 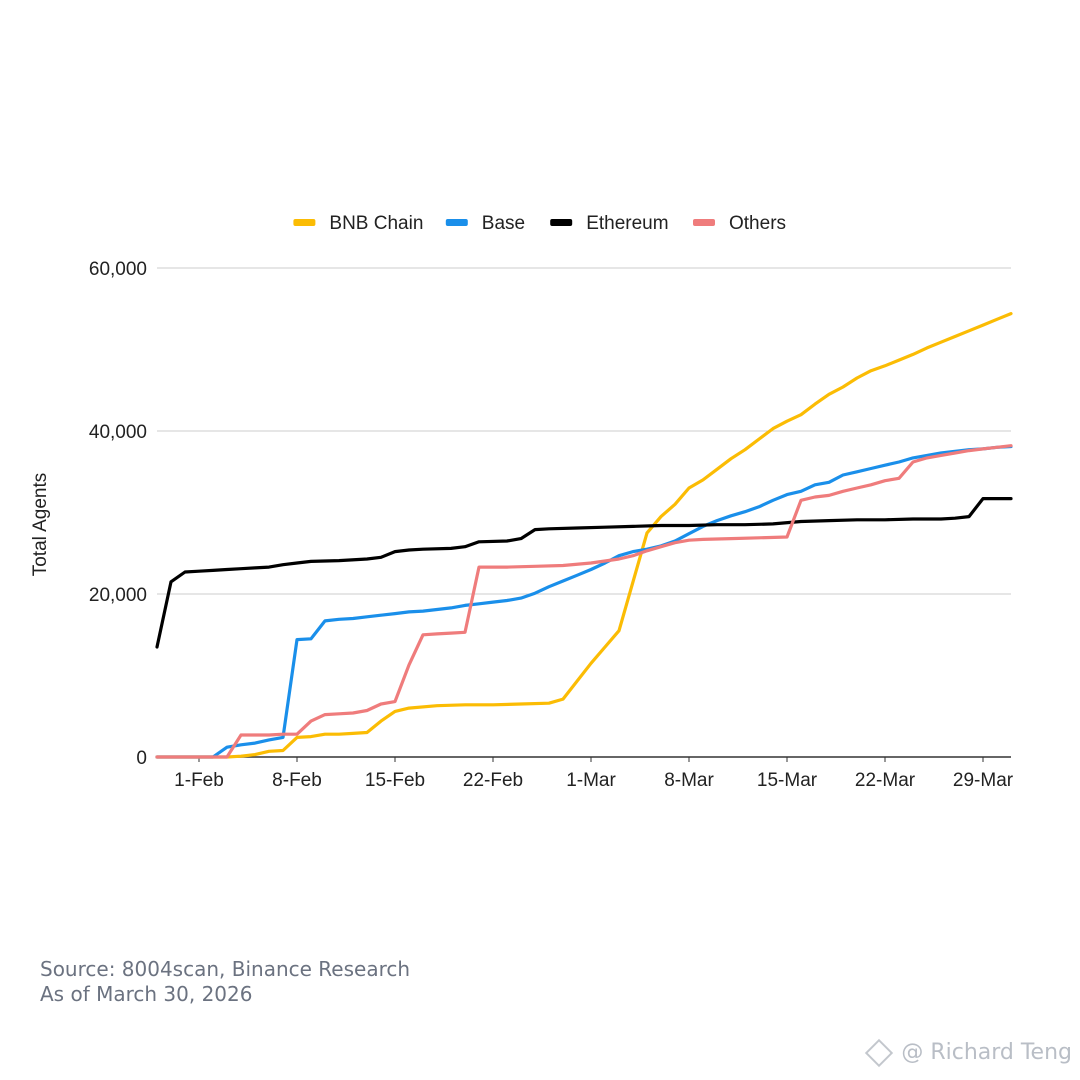 What do you see at coordinates (879, 1052) in the screenshot?
I see `binance-logo-icon` at bounding box center [879, 1052].